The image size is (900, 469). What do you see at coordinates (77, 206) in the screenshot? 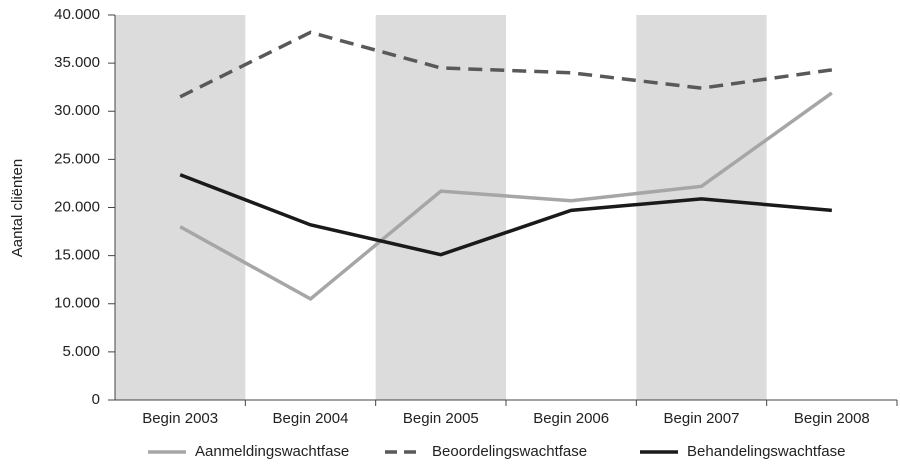
I see `y-tick-label: 20.000` at bounding box center [77, 206].